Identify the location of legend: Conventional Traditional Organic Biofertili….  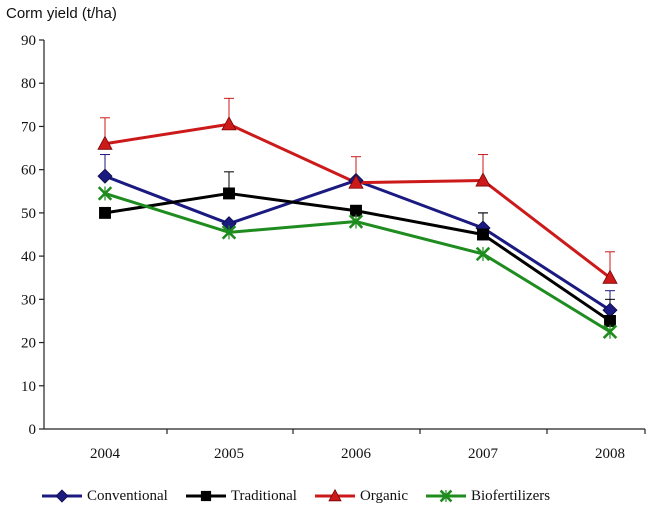
(295, 496).